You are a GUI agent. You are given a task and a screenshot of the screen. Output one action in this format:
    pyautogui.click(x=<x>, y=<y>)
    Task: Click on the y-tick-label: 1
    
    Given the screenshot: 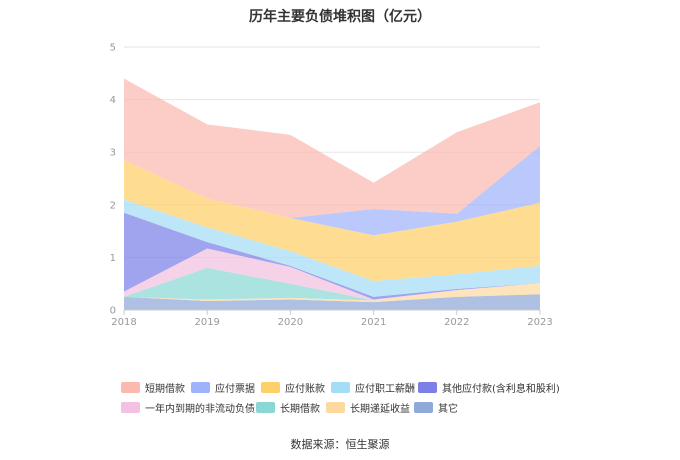 What is the action you would take?
    pyautogui.click(x=113, y=258)
    